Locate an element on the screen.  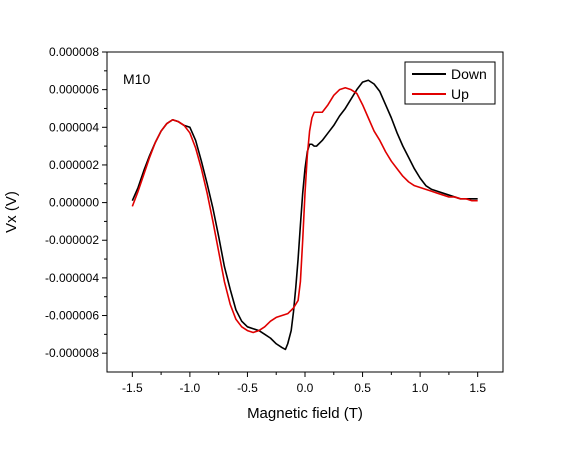
x-tick-label: -1.0 is located at coordinates (190, 388).